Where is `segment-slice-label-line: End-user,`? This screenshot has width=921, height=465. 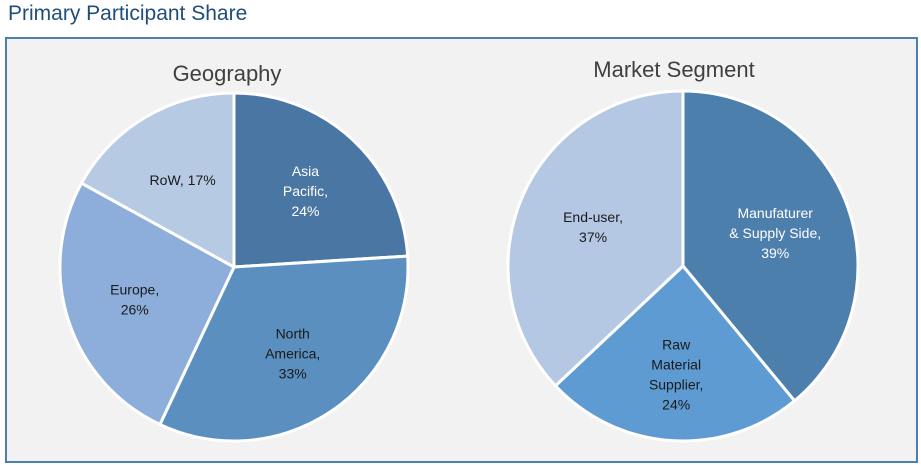 segment-slice-label-line: End-user, is located at coordinates (593, 217).